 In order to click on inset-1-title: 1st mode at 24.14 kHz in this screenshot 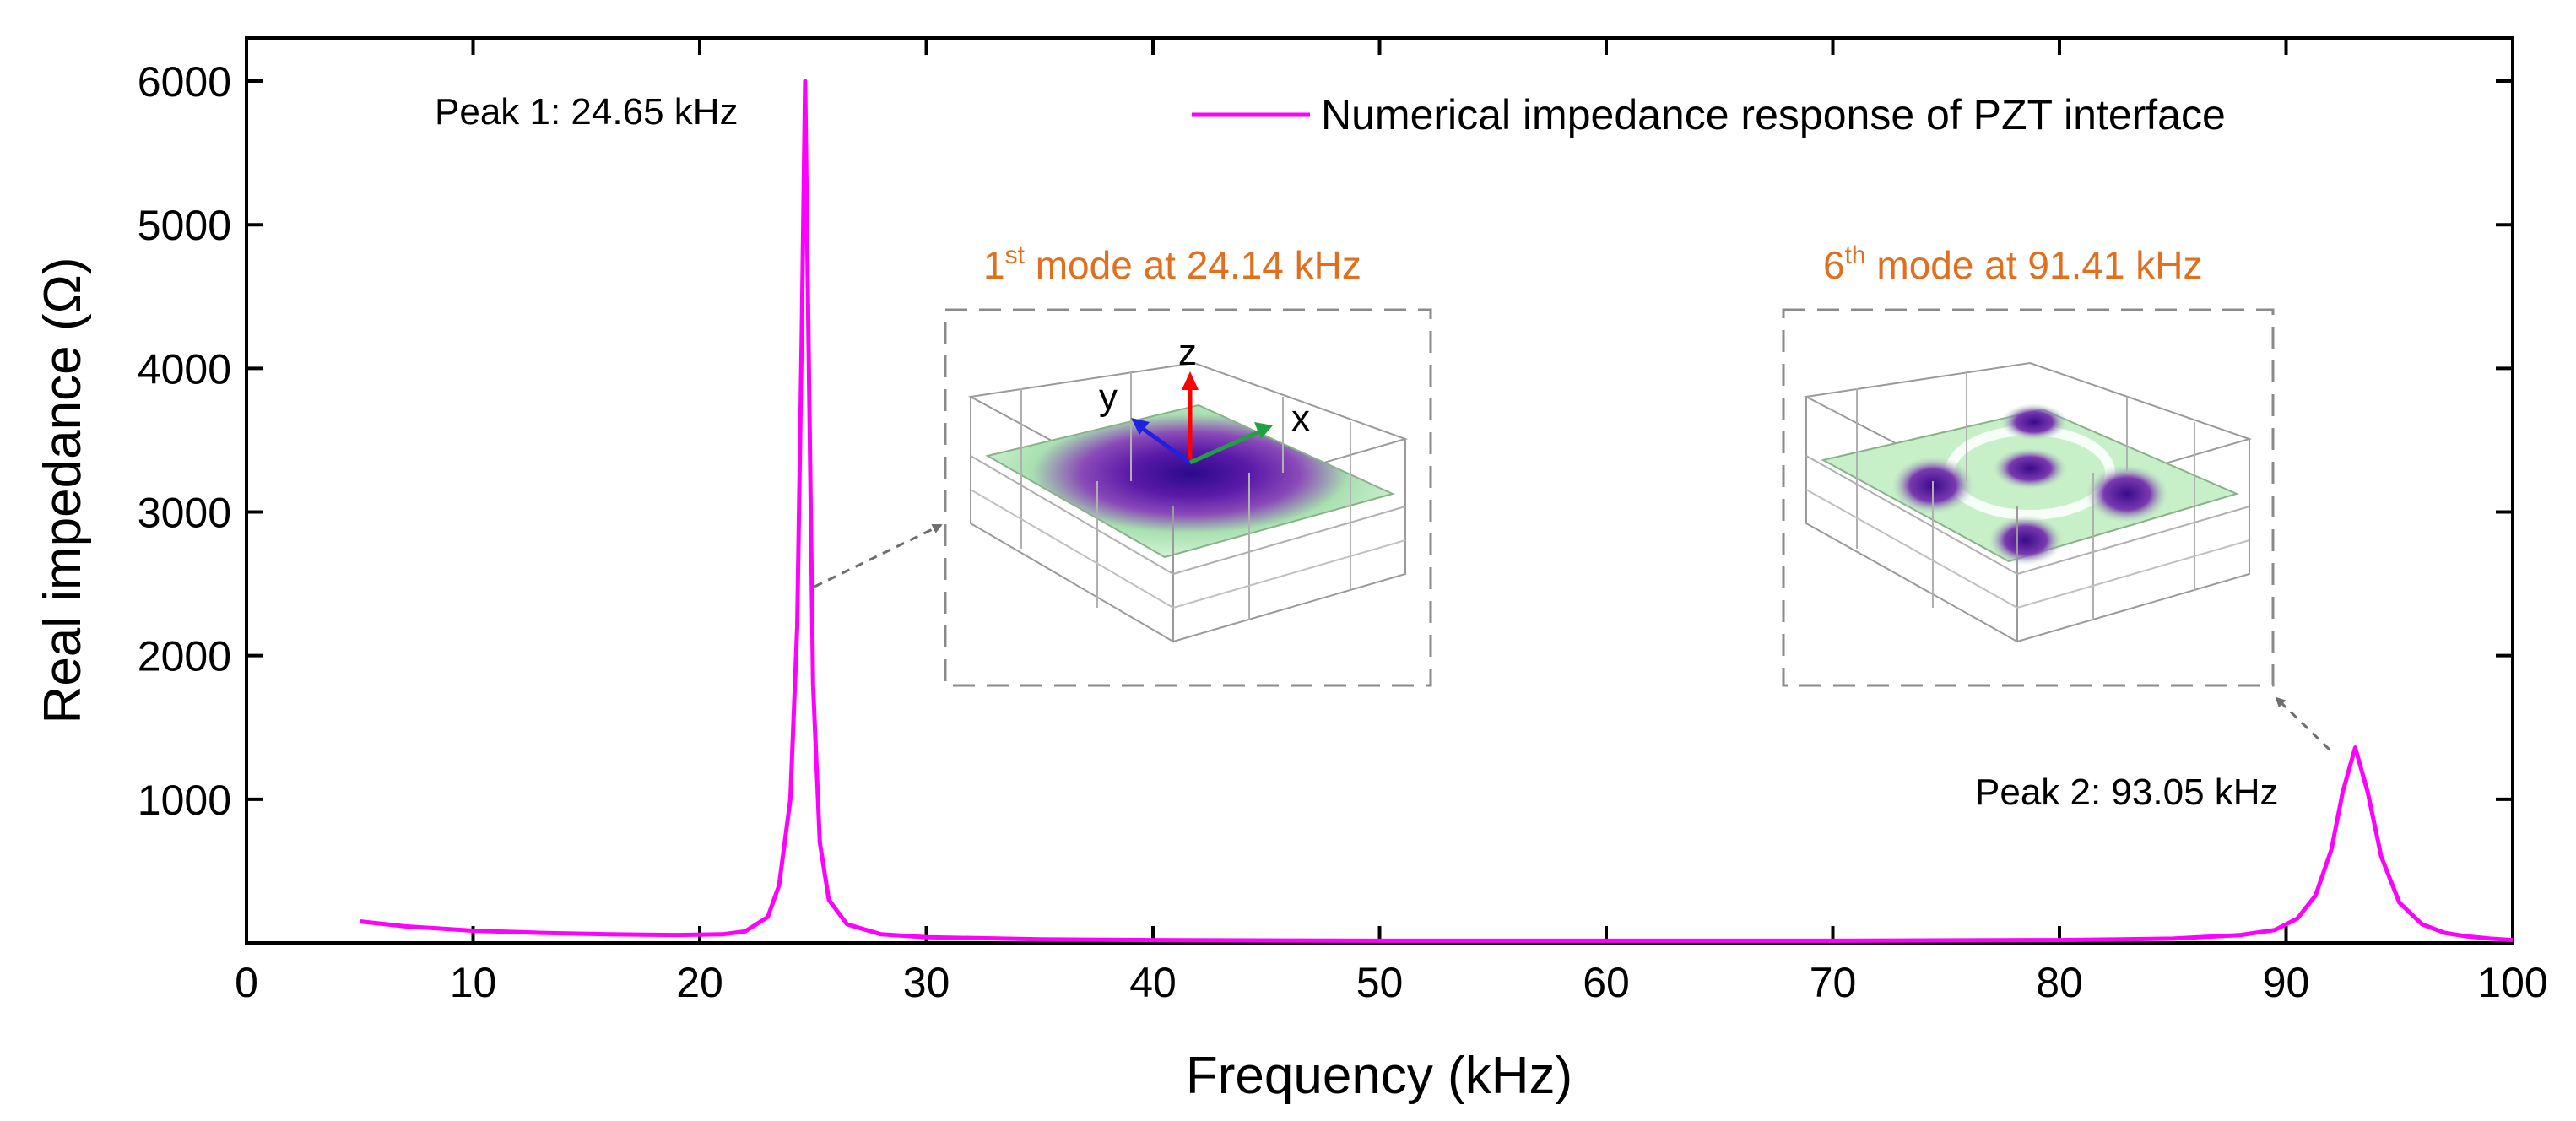, I will do `click(1172, 264)`.